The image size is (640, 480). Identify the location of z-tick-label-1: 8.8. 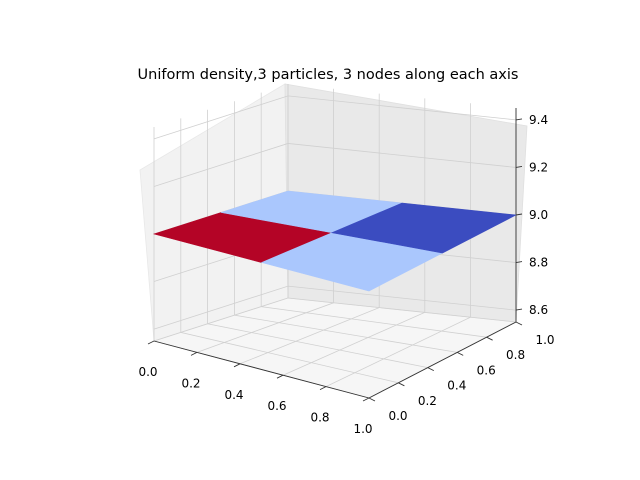
(538, 263).